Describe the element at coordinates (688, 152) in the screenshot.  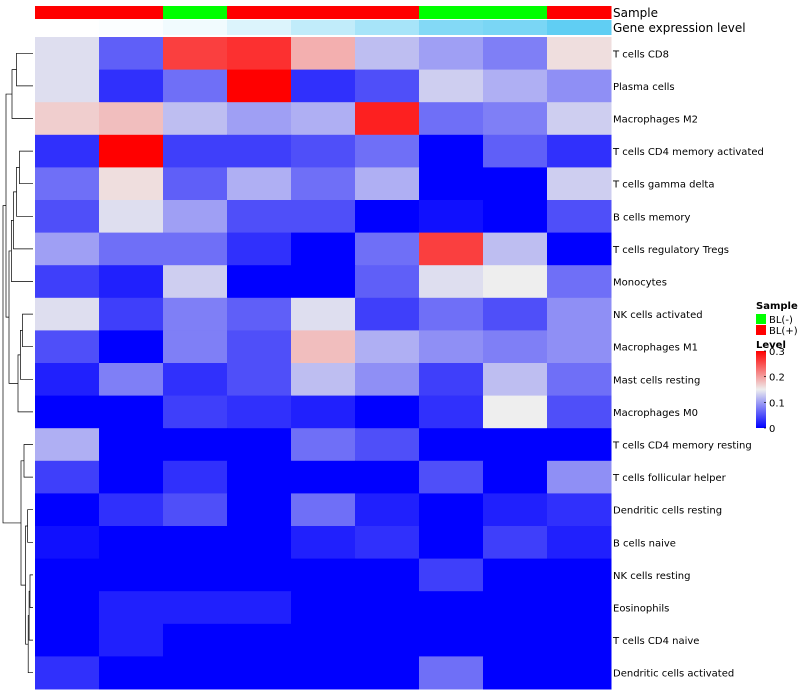
I see `row-label: T cells CD4 memory activated` at that location.